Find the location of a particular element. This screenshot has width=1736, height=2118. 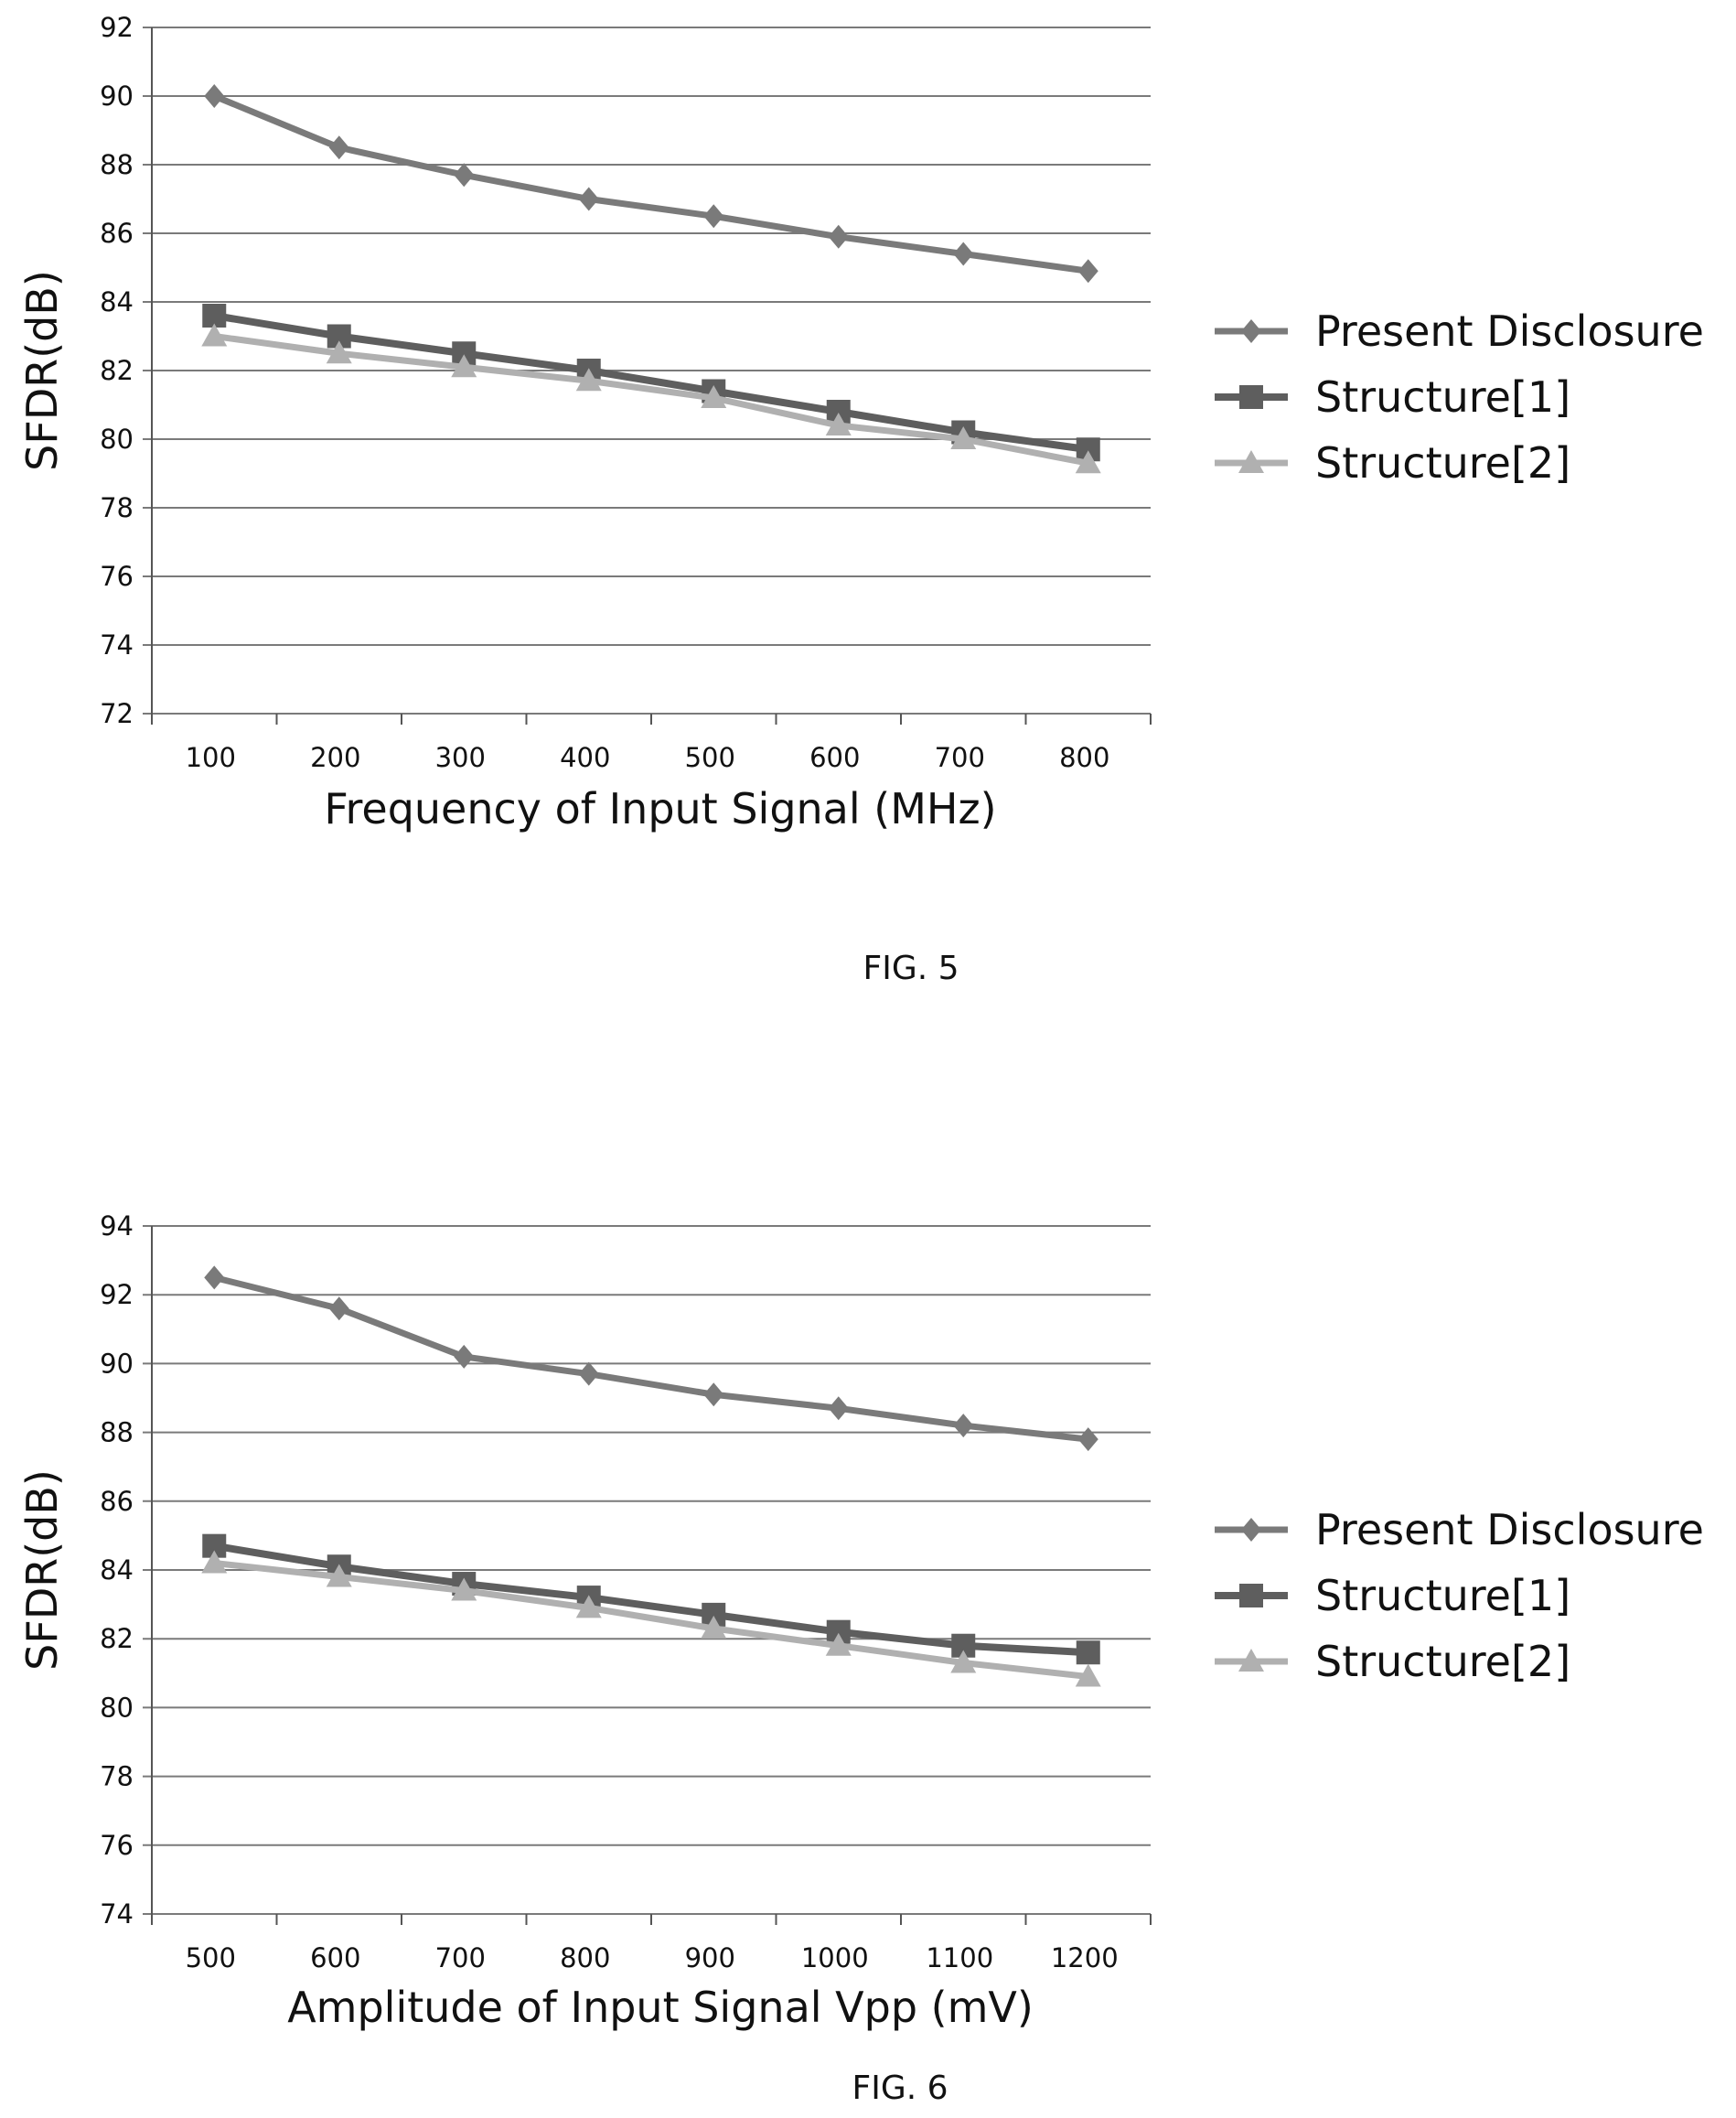

fig5-caption: FIG. 5 is located at coordinates (911, 969).